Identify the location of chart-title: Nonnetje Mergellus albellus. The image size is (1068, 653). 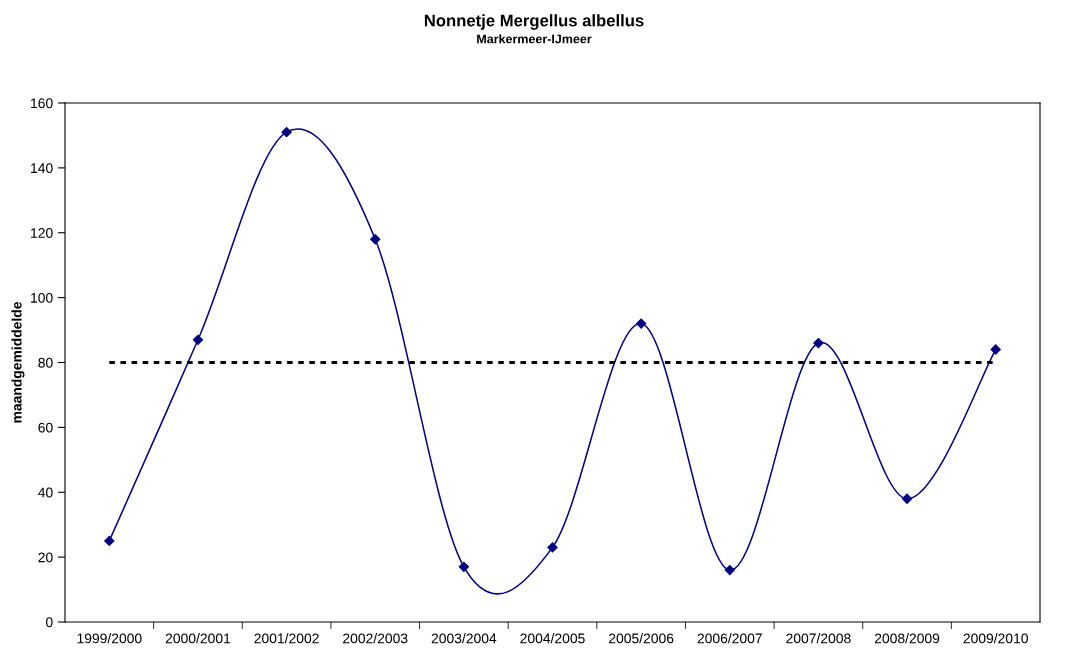
(534, 22).